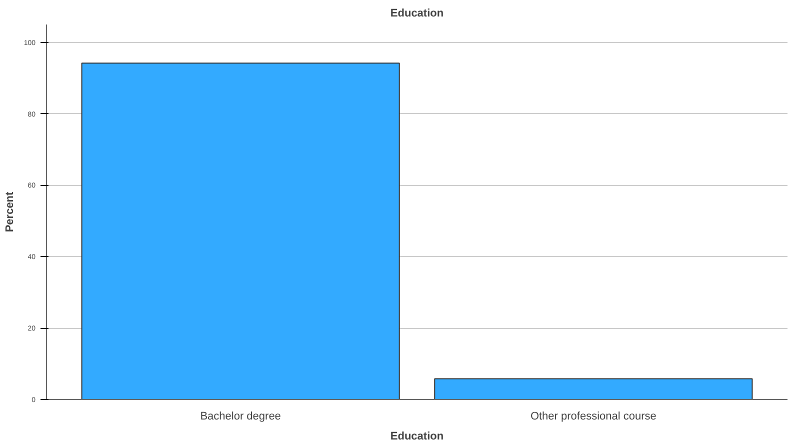 The height and width of the screenshot is (445, 792). Describe the element at coordinates (417, 436) in the screenshot. I see `x-axis-title: Education` at that location.